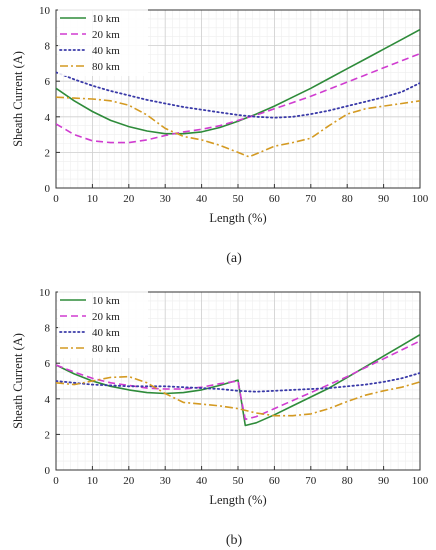  I want to click on panel-caption: (a), so click(234, 258).